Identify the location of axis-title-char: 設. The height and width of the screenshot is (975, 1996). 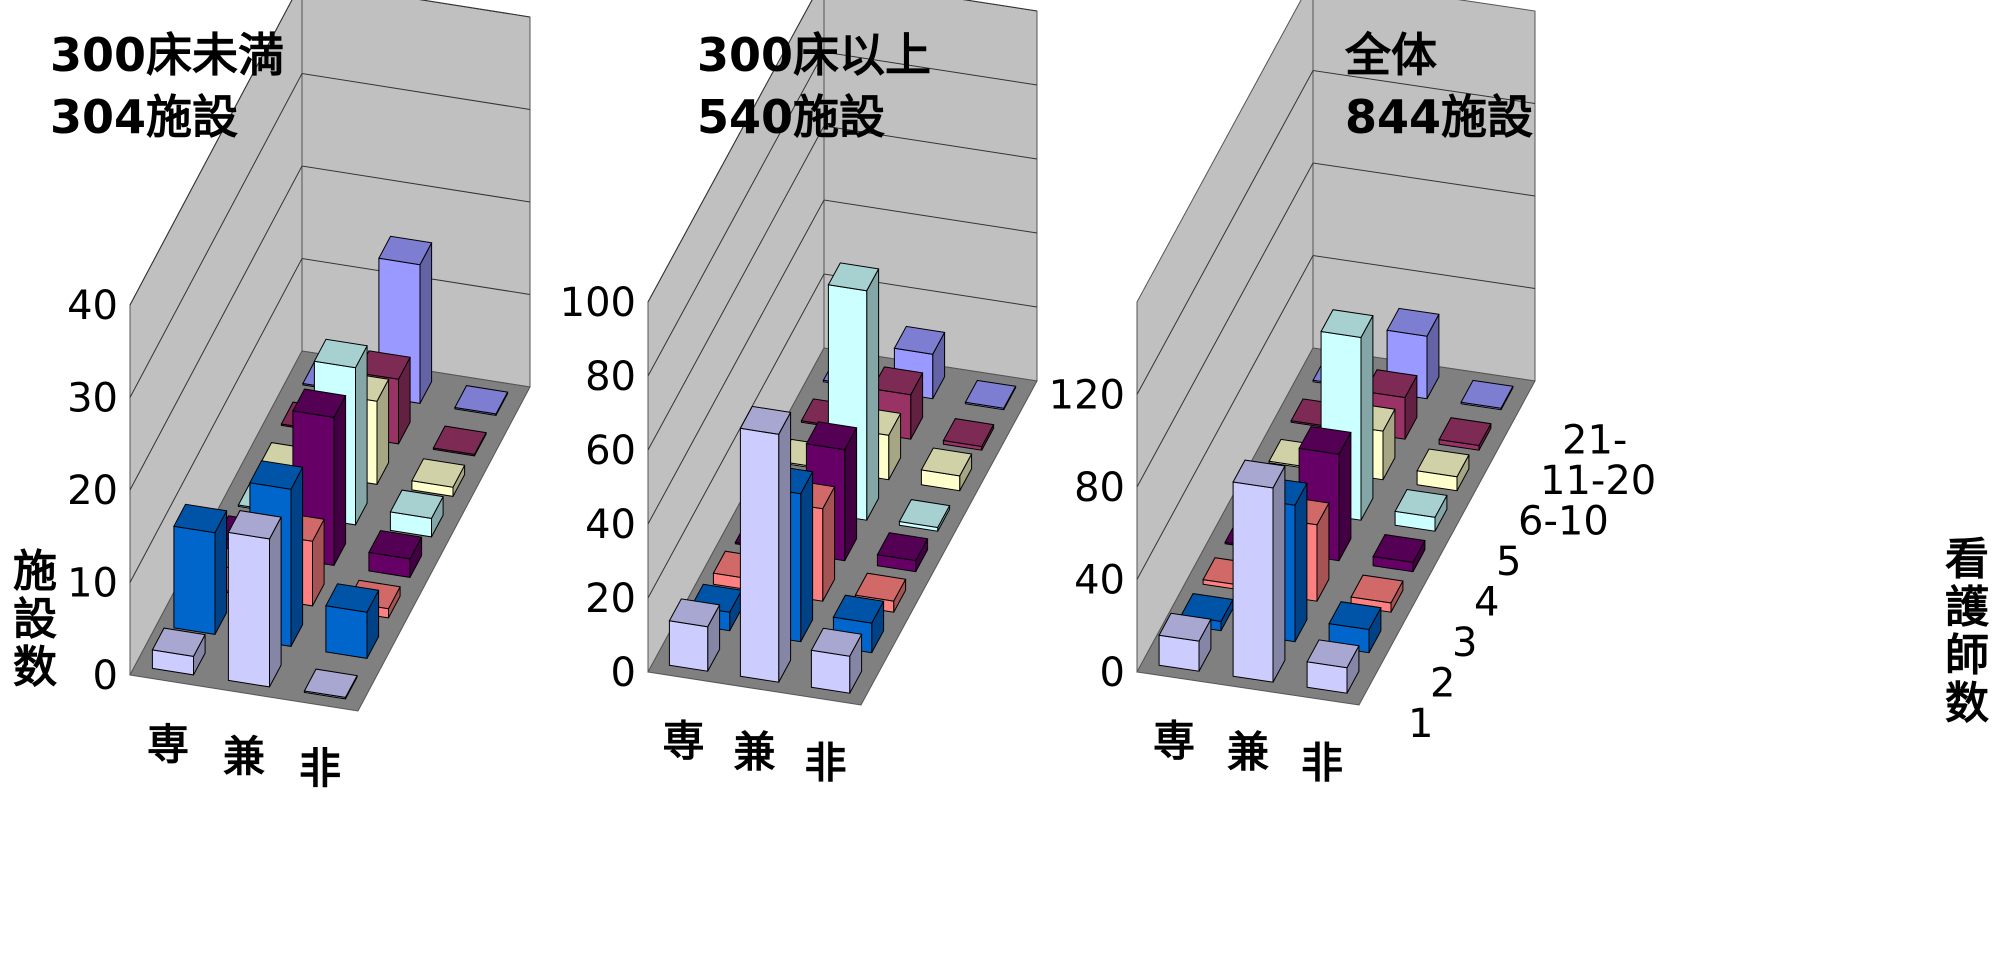
(35, 619).